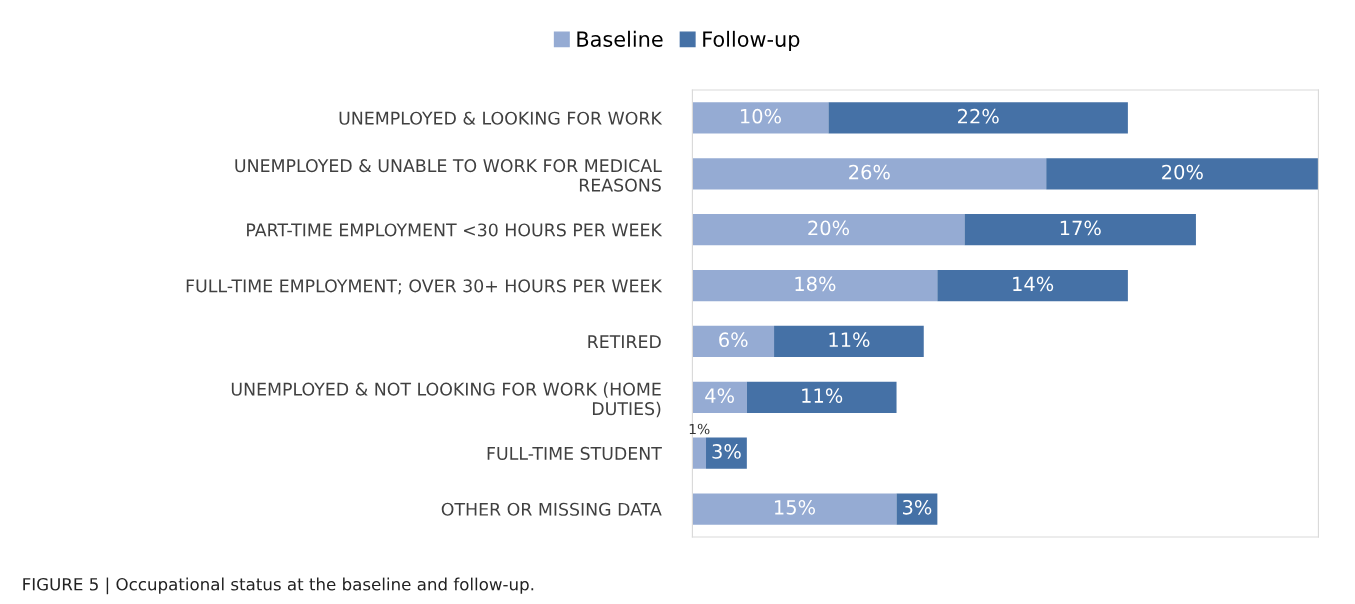 The width and height of the screenshot is (1355, 604). I want to click on y-tick-label: RETIRED, so click(624, 342).